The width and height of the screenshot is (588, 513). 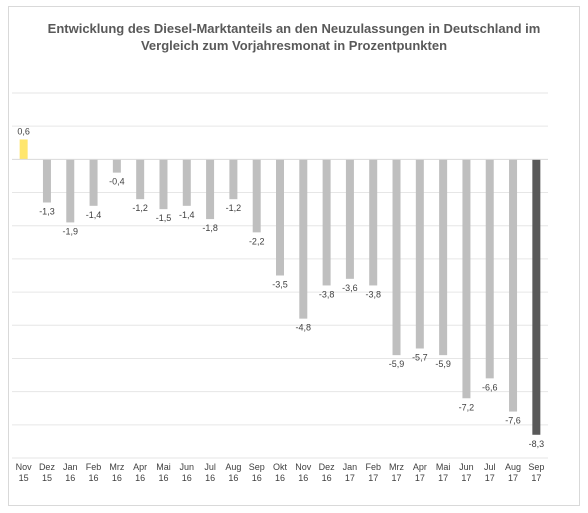 I want to click on x-tick-label-month: Okt, so click(x=280, y=467).